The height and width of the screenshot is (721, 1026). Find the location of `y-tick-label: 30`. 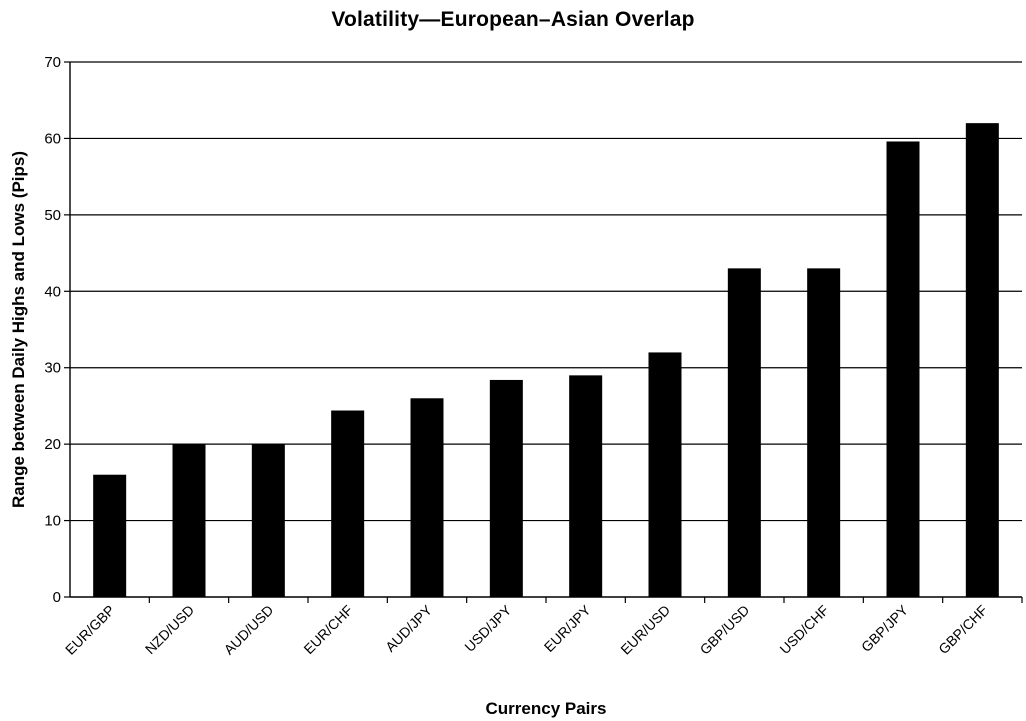

y-tick-label: 30 is located at coordinates (52, 368).